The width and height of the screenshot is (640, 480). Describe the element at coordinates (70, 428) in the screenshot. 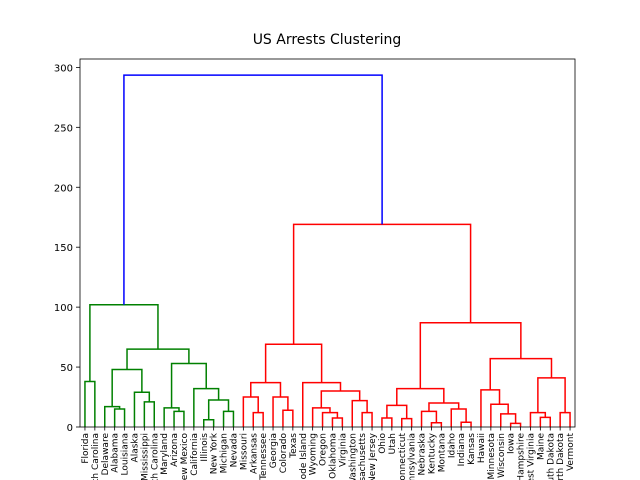

I see `y-tick-label: 0` at that location.